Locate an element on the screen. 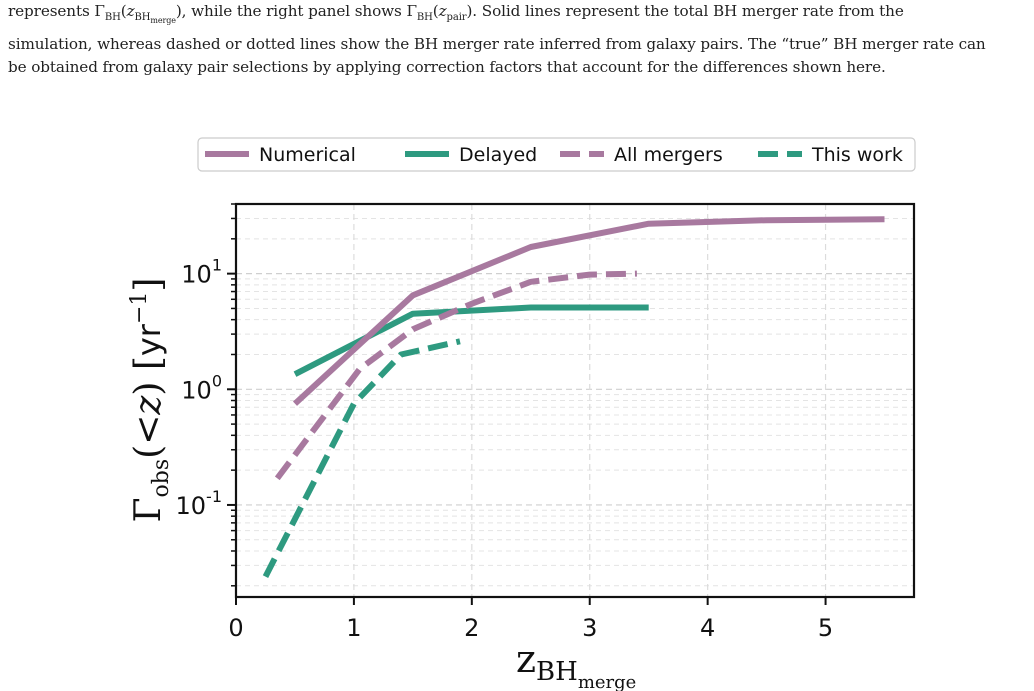 Image resolution: width=1034 pixels, height=691 pixels. x-tick-label: 5 is located at coordinates (825, 628).